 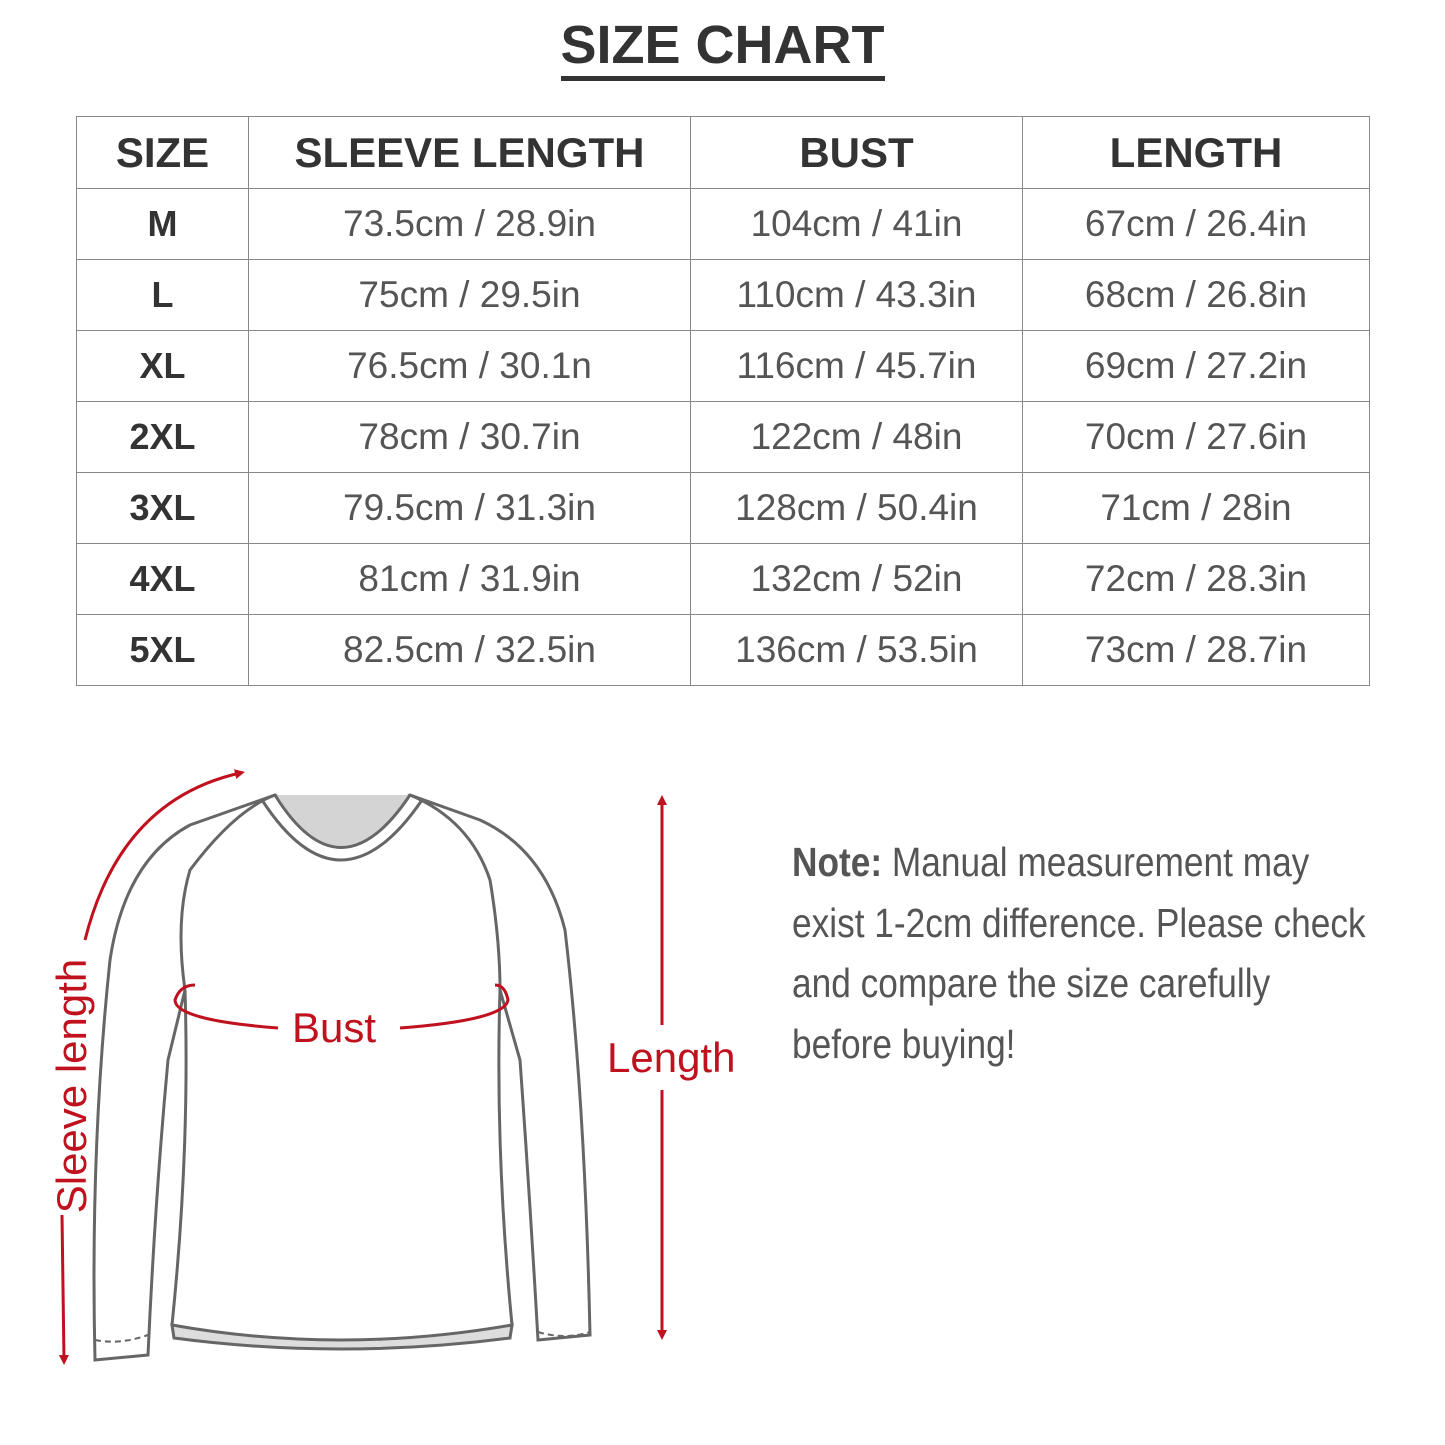 What do you see at coordinates (469, 579) in the screenshot?
I see `sleeve-length-cell: 81cm / 31.9in` at bounding box center [469, 579].